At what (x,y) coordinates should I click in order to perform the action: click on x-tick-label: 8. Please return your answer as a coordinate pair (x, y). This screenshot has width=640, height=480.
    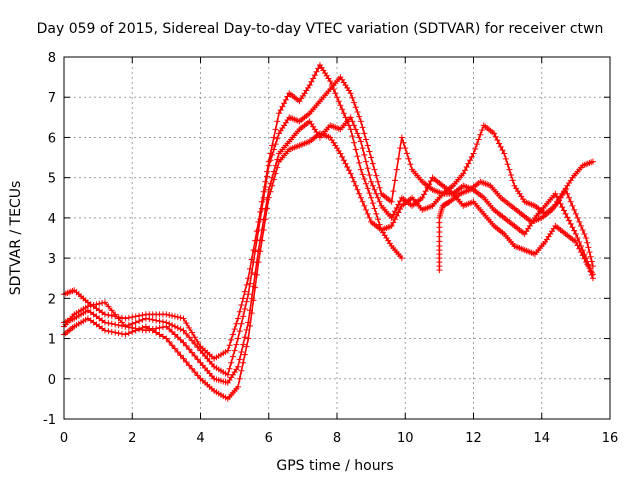
    Looking at the image, I should click on (337, 438).